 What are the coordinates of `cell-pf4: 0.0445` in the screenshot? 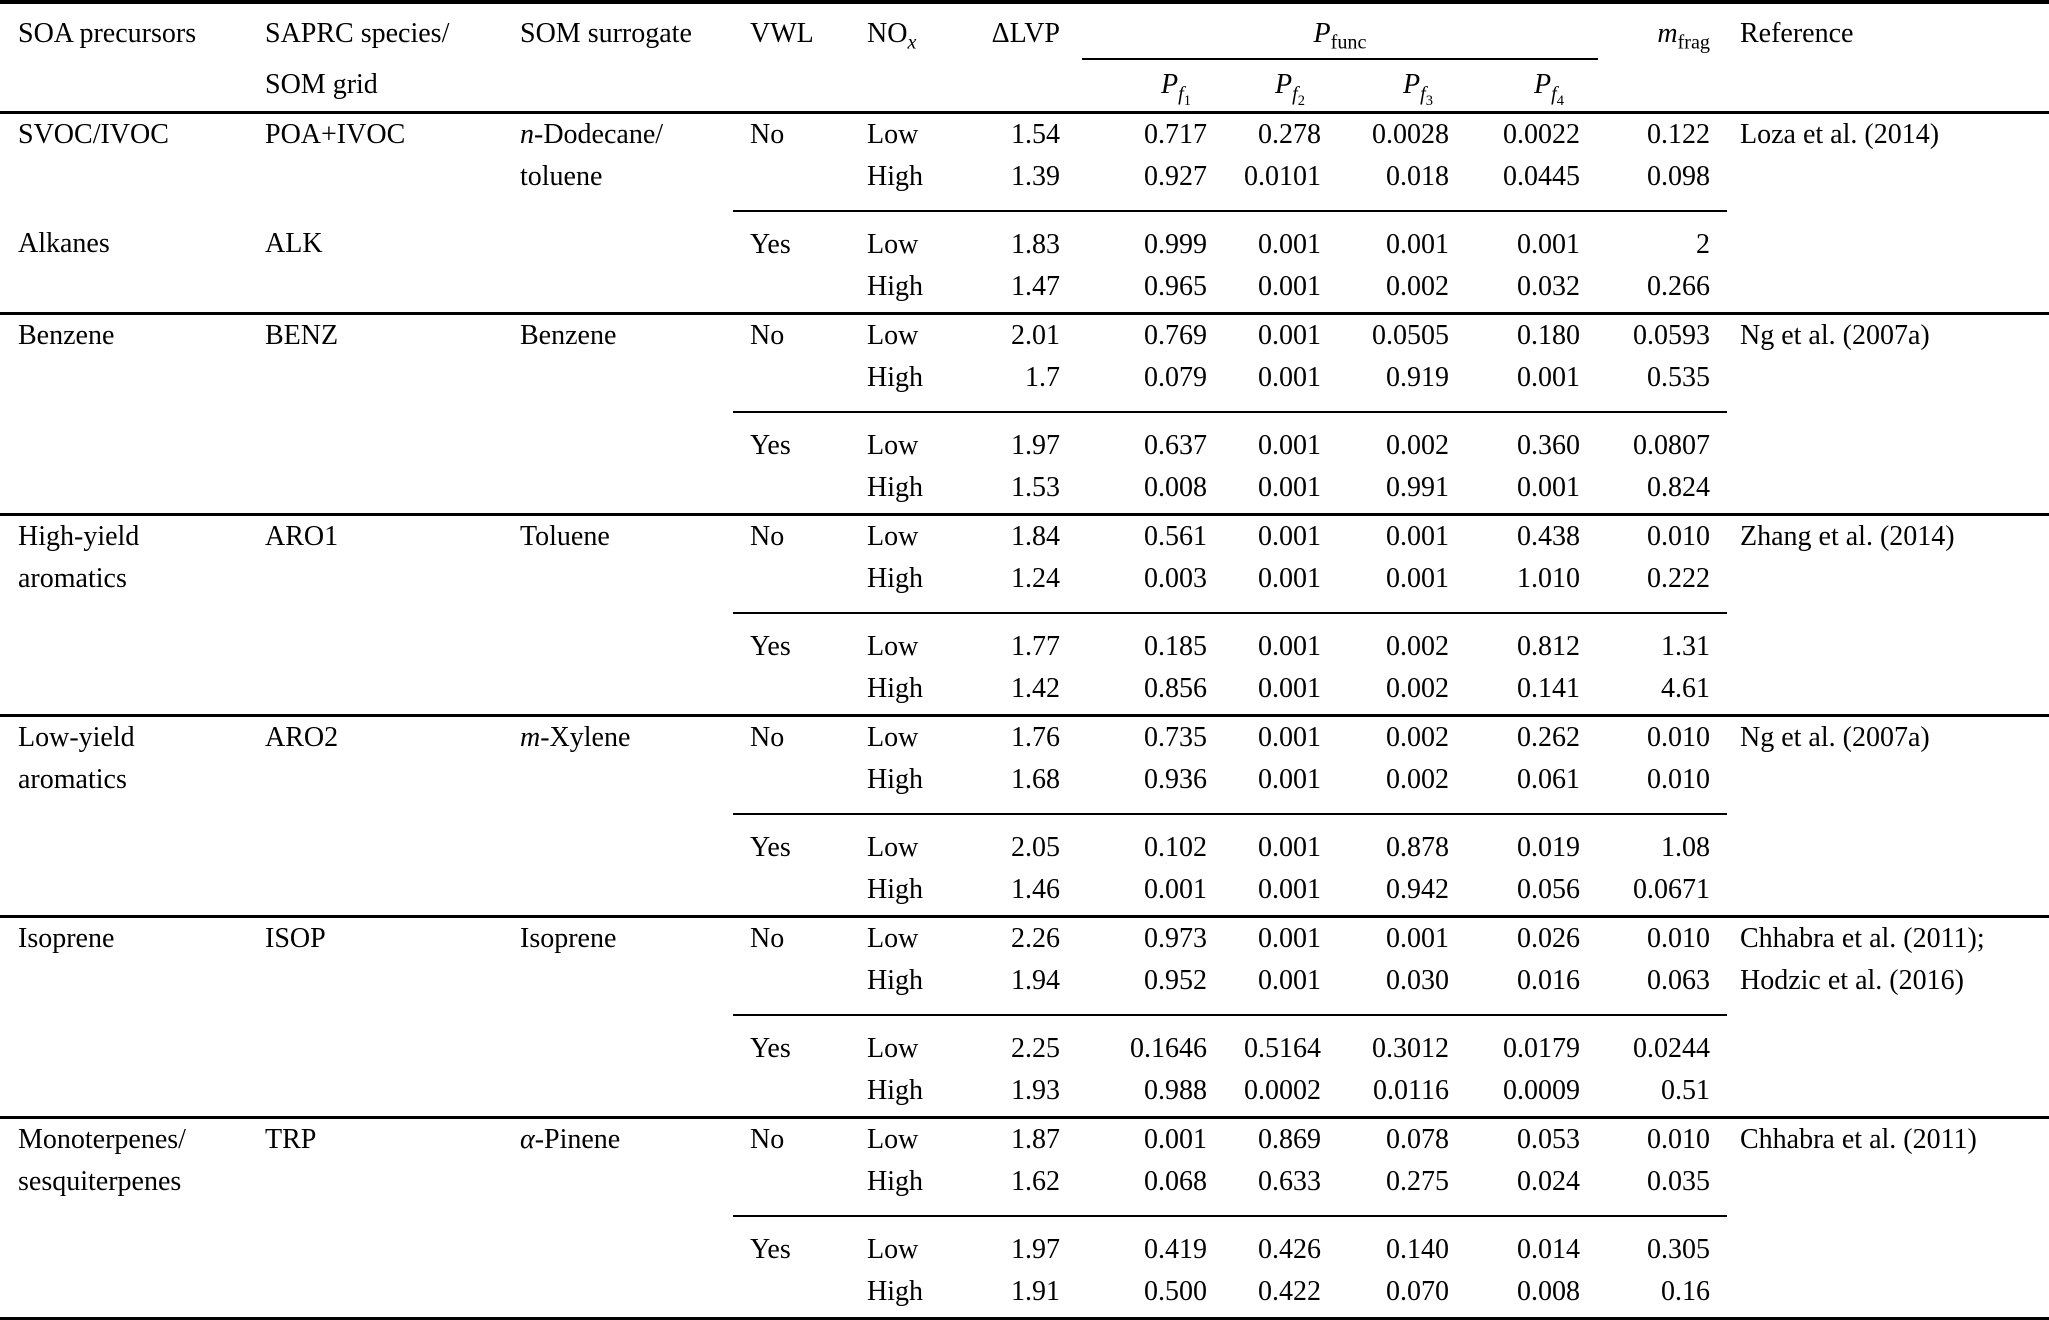 It's located at (1541, 176).